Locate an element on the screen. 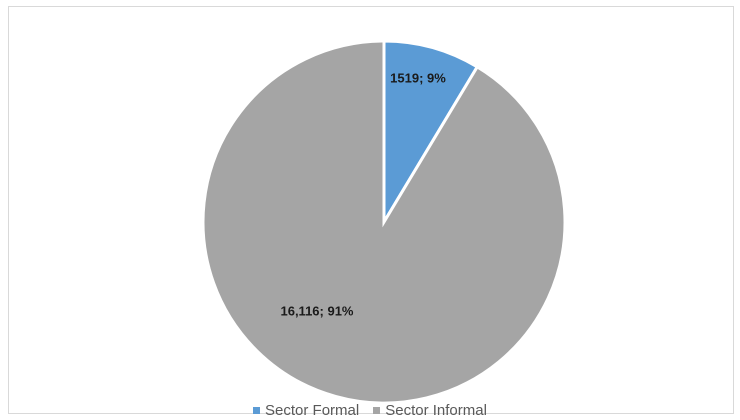  legend-item-formal: Sector Formal is located at coordinates (306, 410).